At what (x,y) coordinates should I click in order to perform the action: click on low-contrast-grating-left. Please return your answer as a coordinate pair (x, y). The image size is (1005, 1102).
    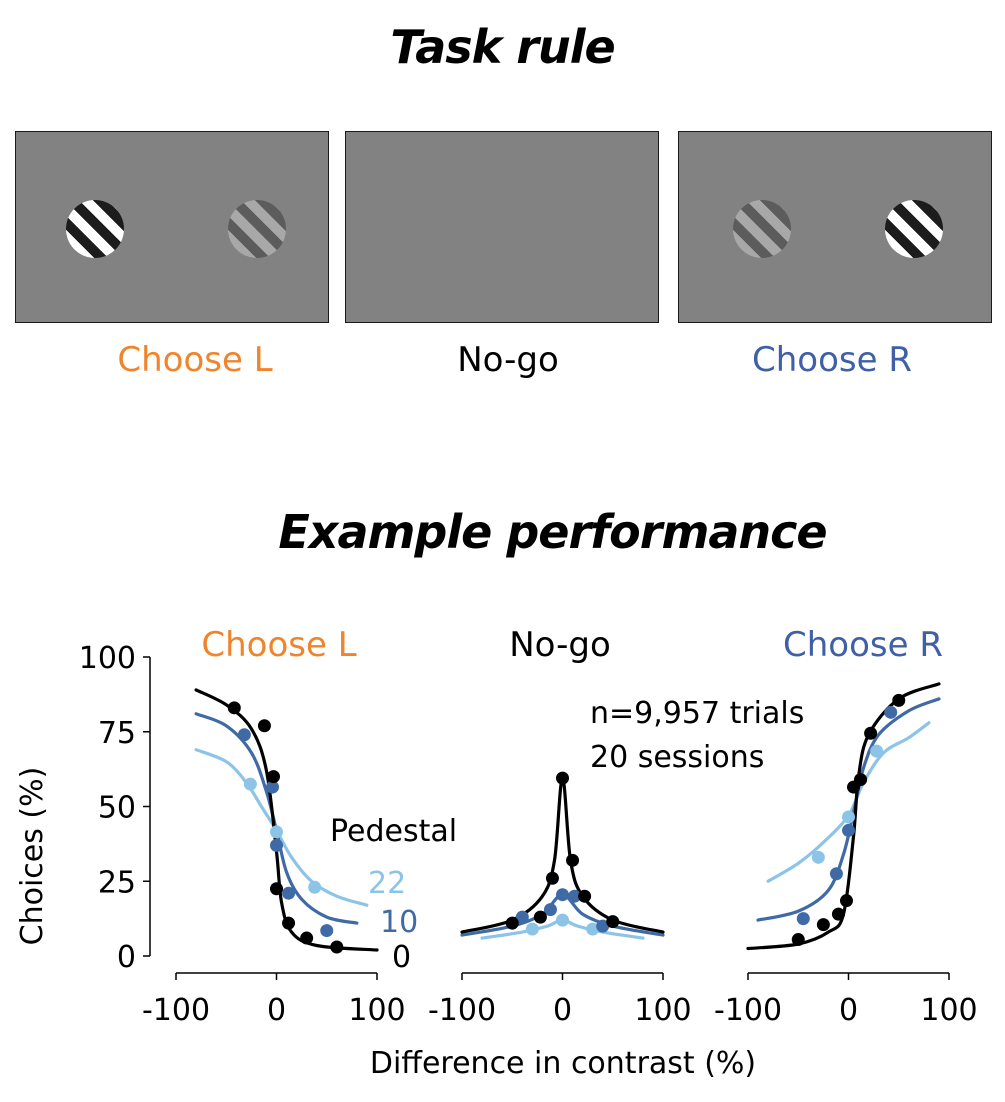
    Looking at the image, I should click on (762, 229).